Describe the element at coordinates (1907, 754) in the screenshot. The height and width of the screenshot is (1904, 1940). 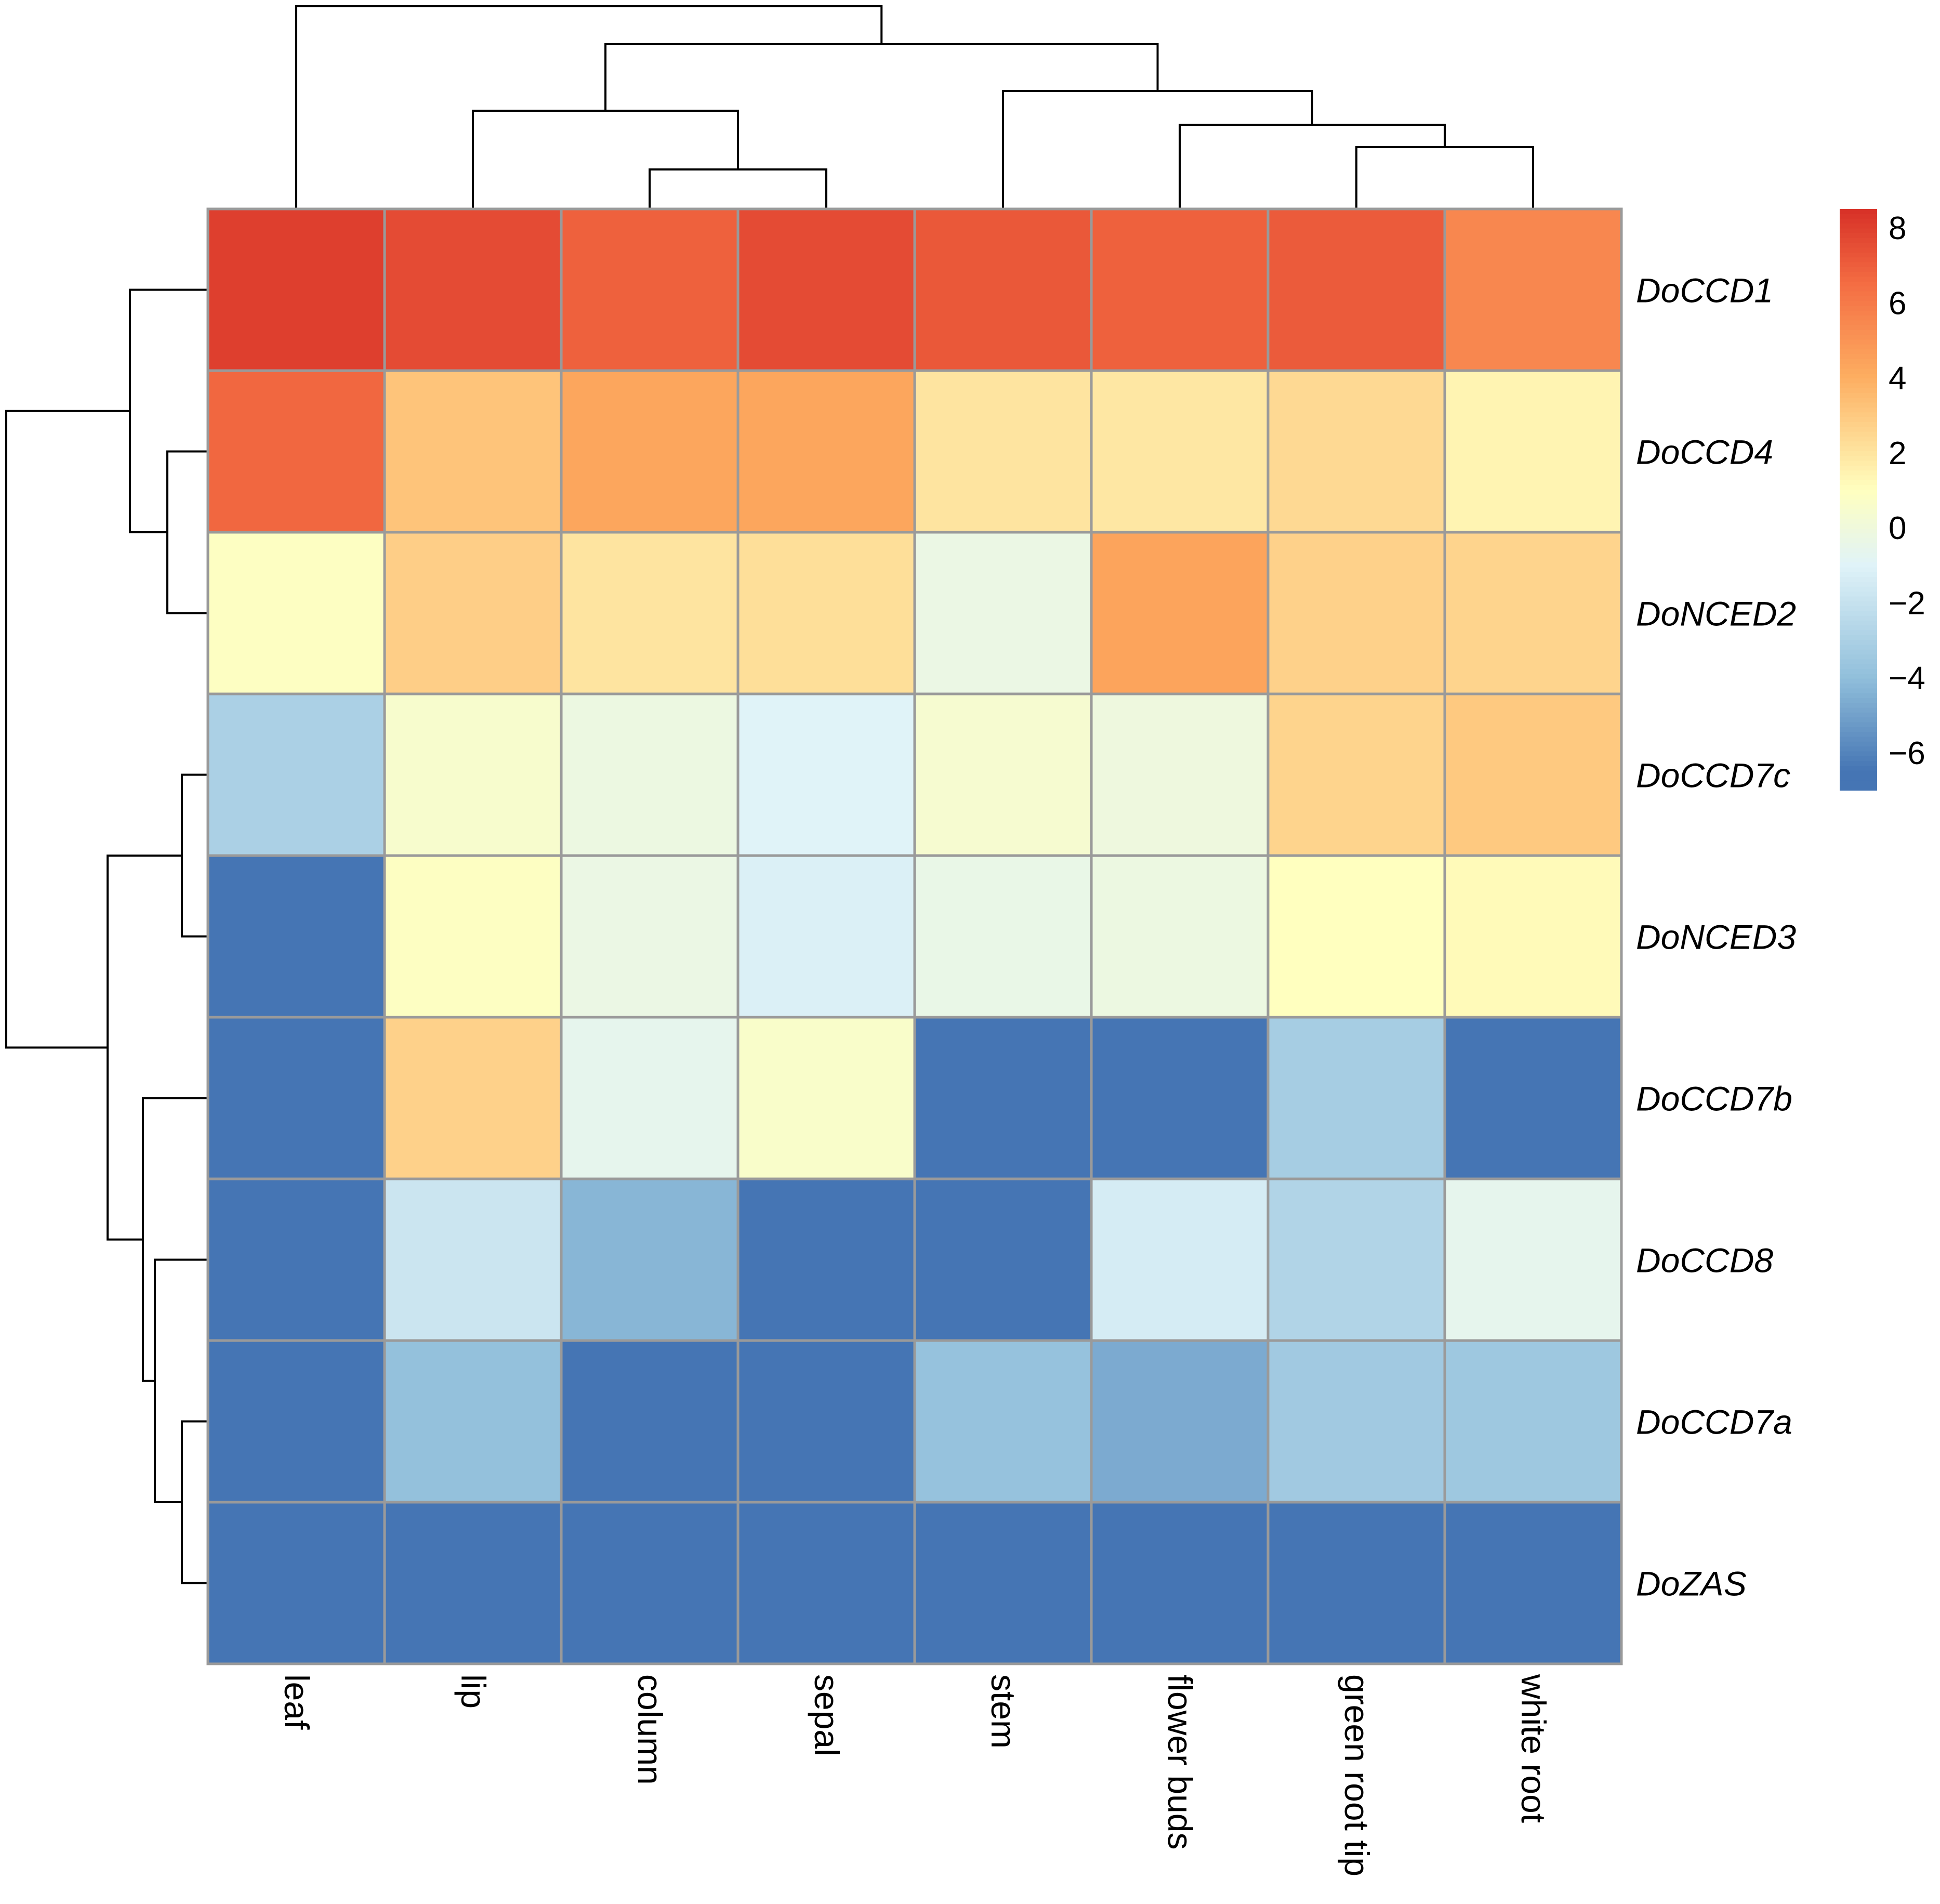
I see `legend-tick-label: −6` at that location.